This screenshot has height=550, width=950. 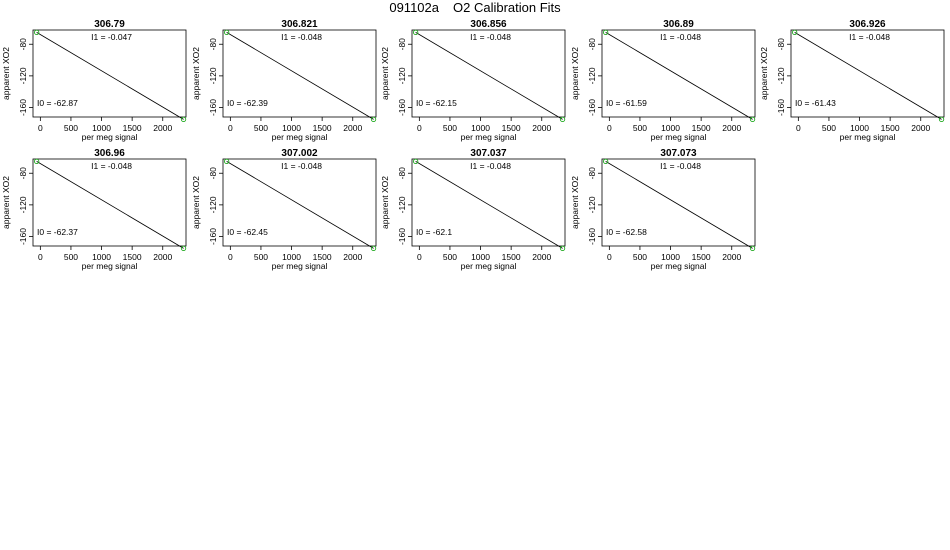 I want to click on intercept-annotation: I0 = -61.59, so click(x=626, y=103).